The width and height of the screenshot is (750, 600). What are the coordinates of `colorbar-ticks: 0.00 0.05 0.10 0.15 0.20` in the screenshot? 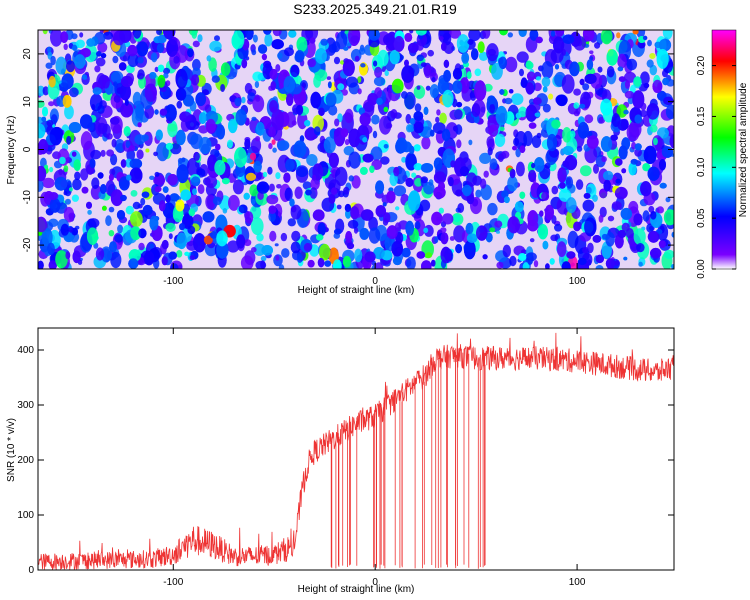 It's located at (716, 167).